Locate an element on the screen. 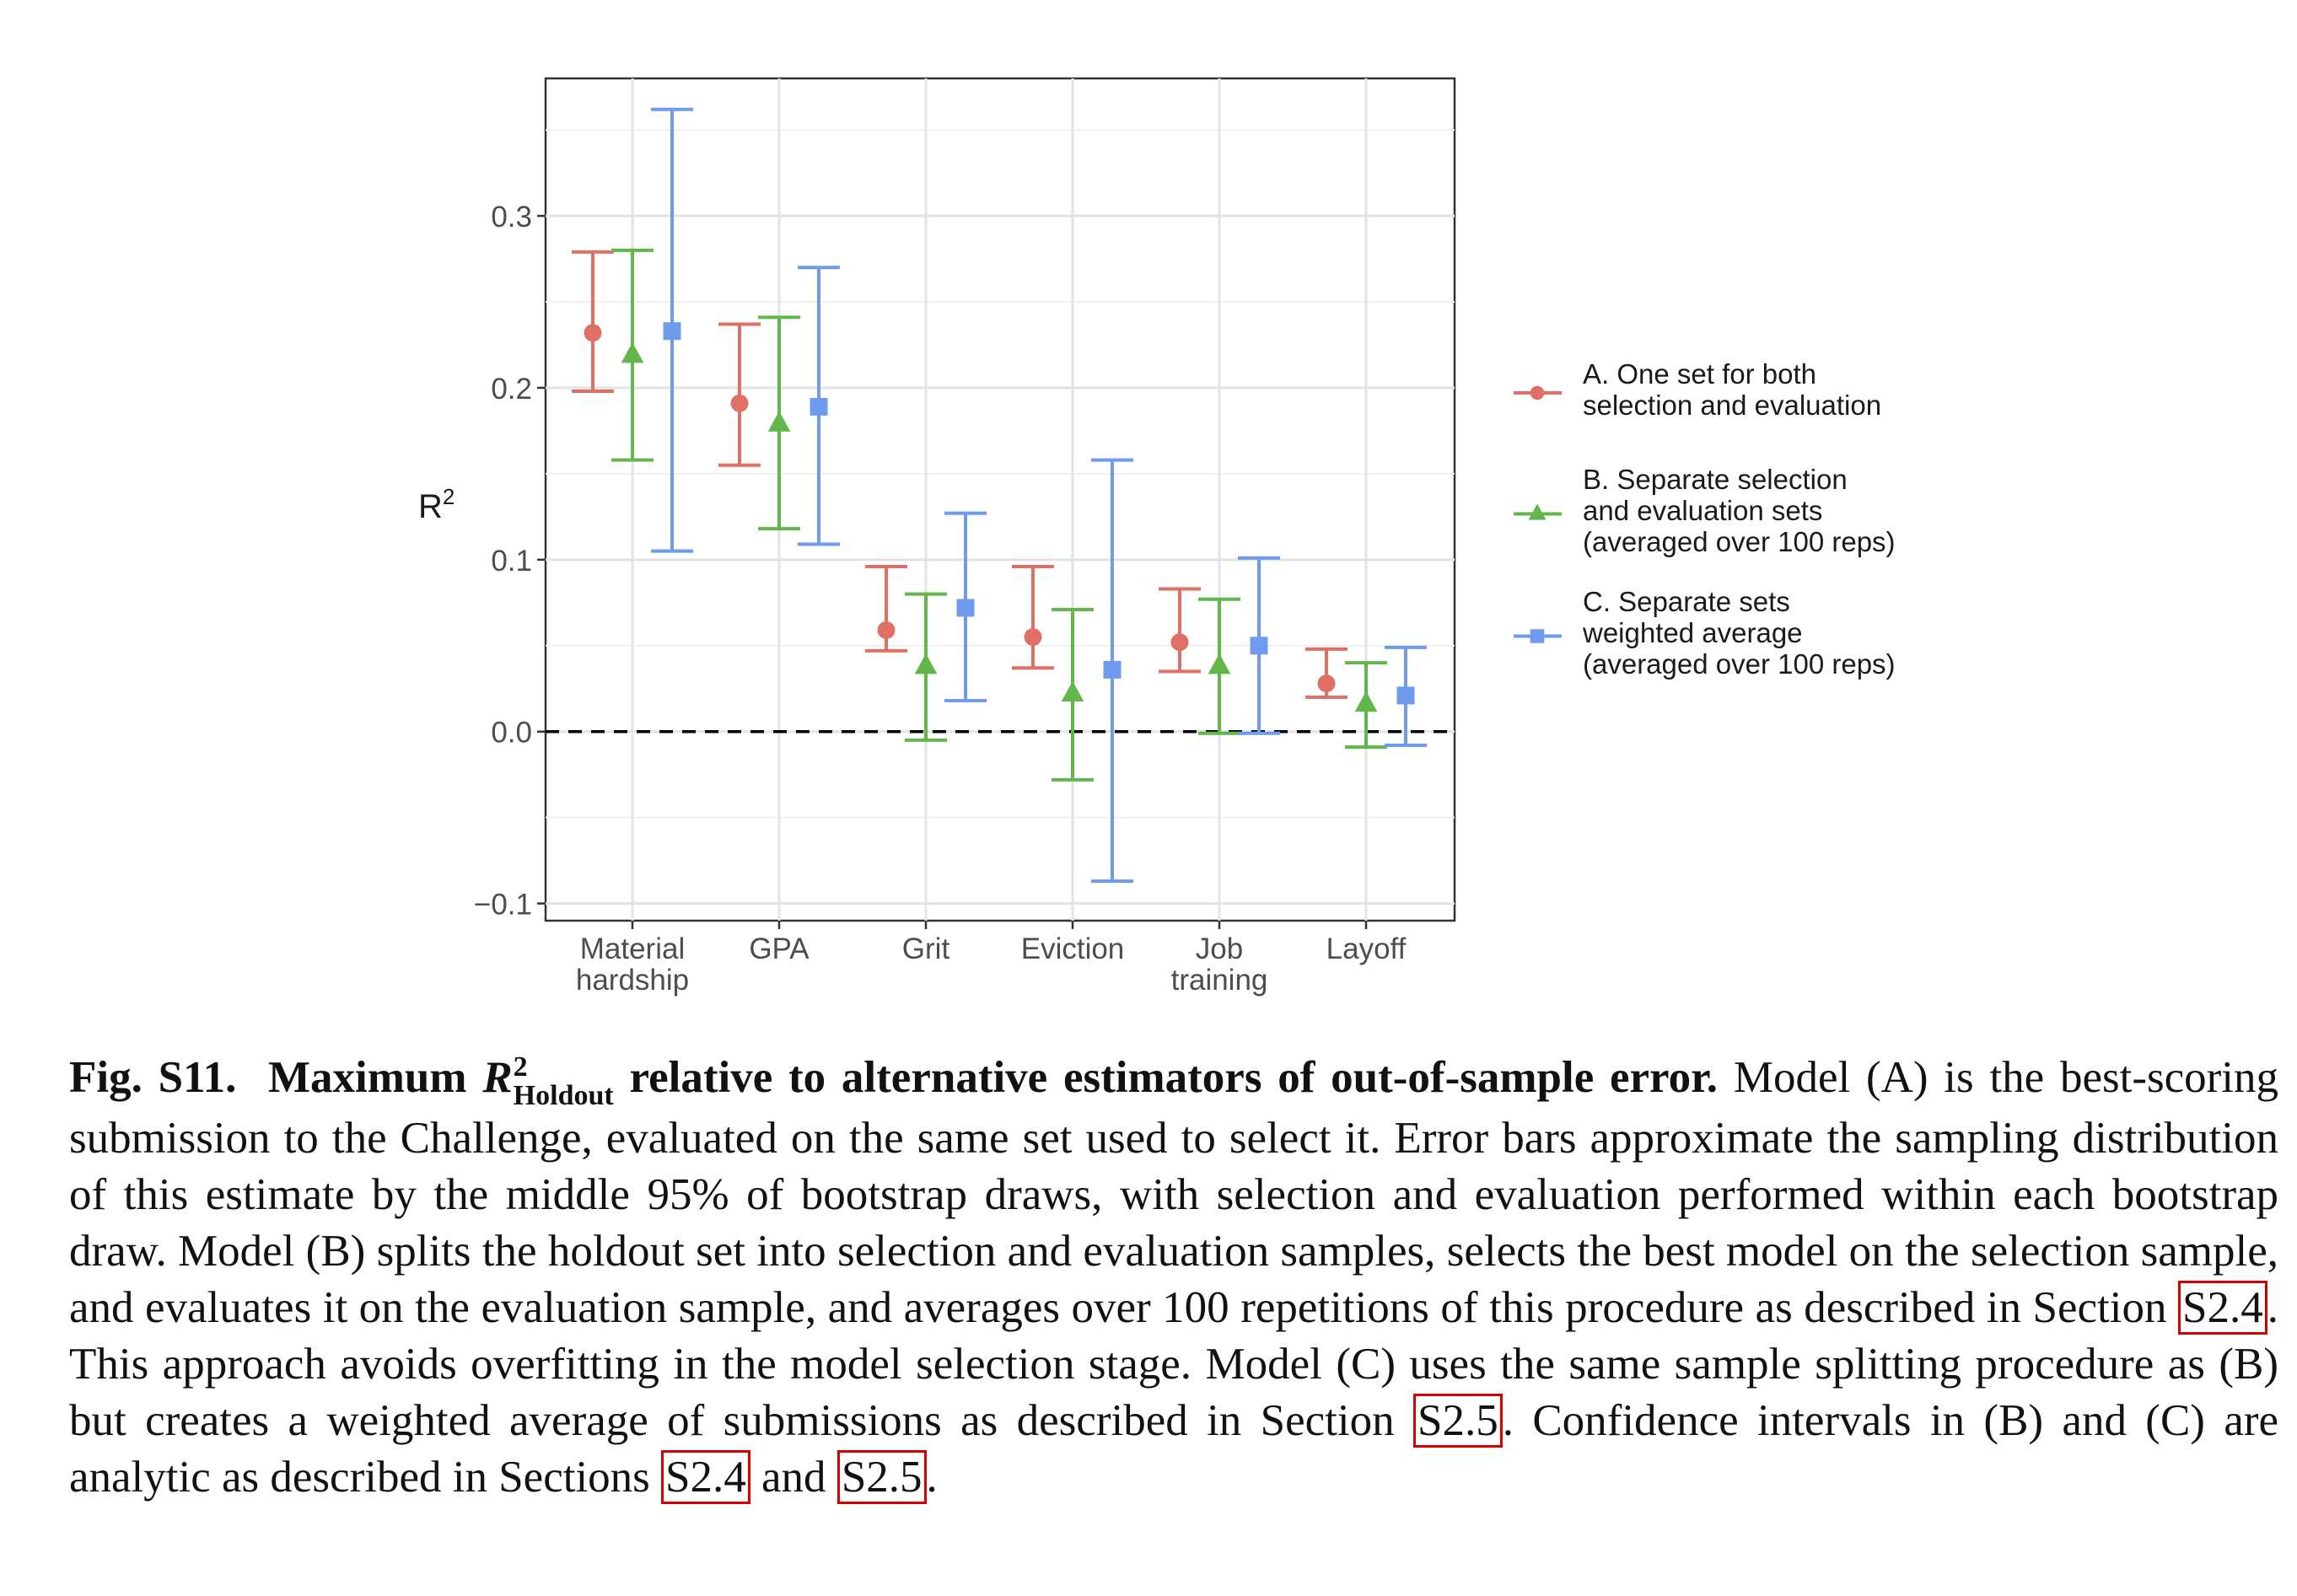  y-tick-label: 0.2 is located at coordinates (511, 390).